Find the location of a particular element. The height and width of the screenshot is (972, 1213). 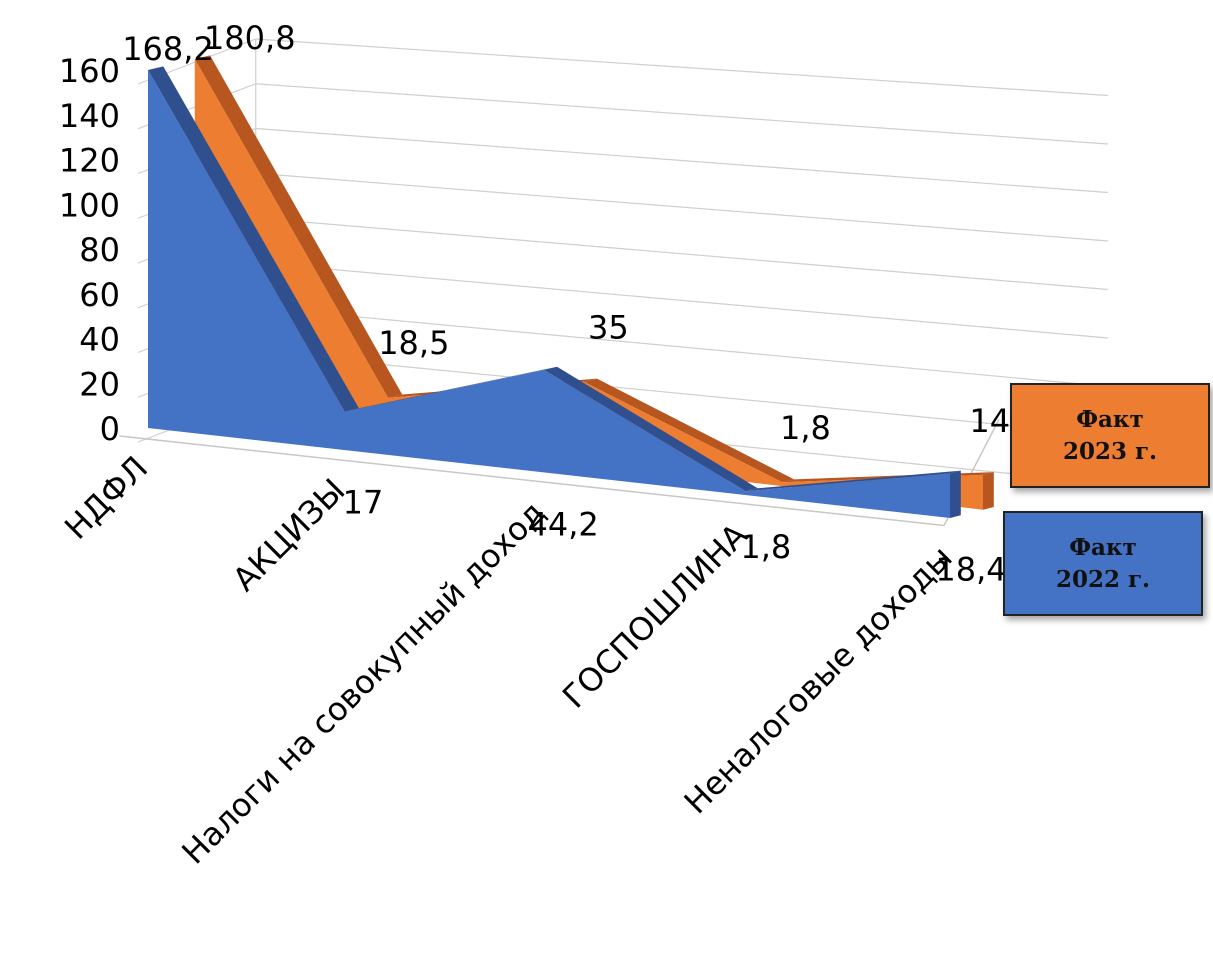

y-tick-label: 20 is located at coordinates (99, 384).